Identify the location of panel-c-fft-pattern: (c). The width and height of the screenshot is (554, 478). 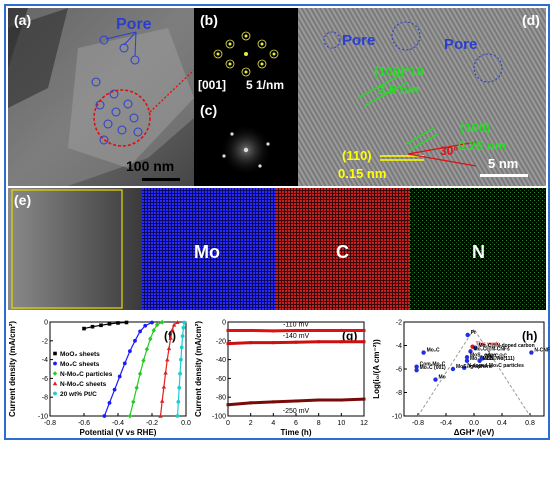
(246, 142).